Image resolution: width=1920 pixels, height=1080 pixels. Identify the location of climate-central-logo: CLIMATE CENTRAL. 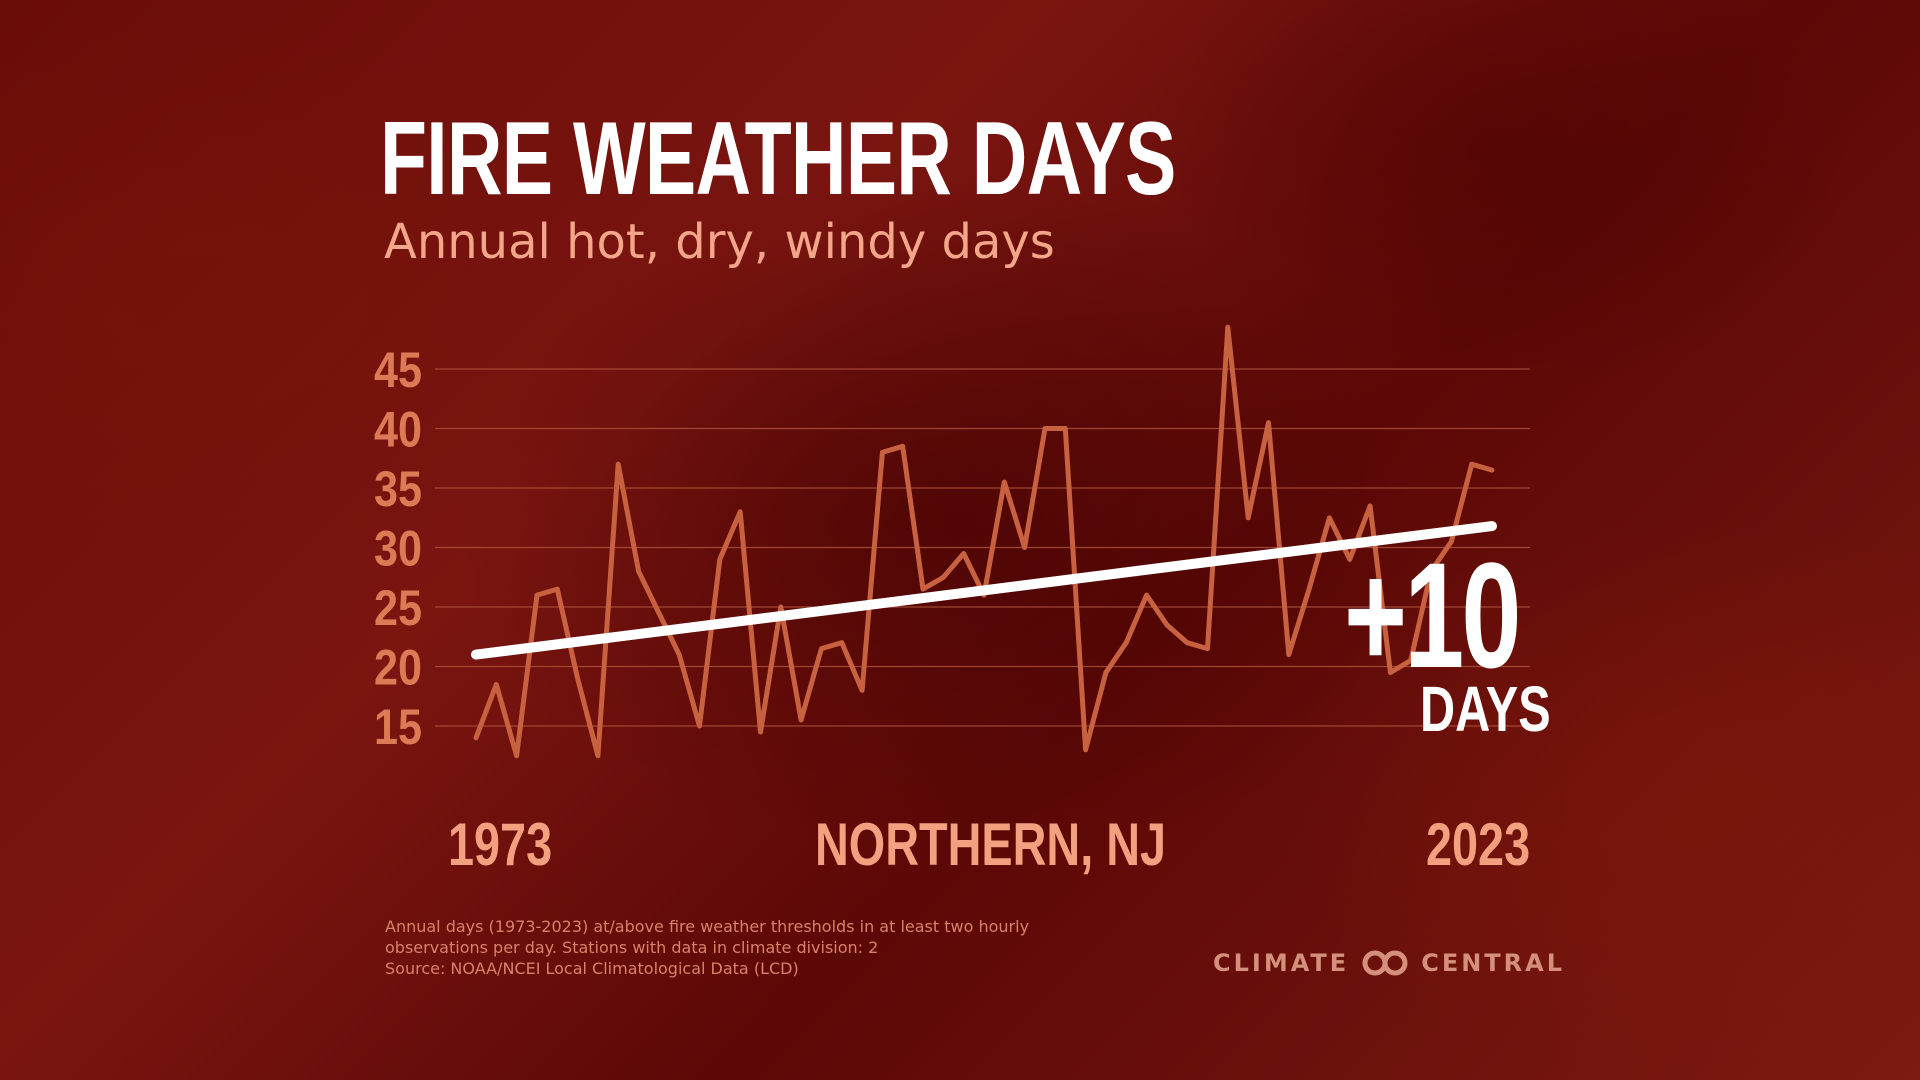
(1389, 963).